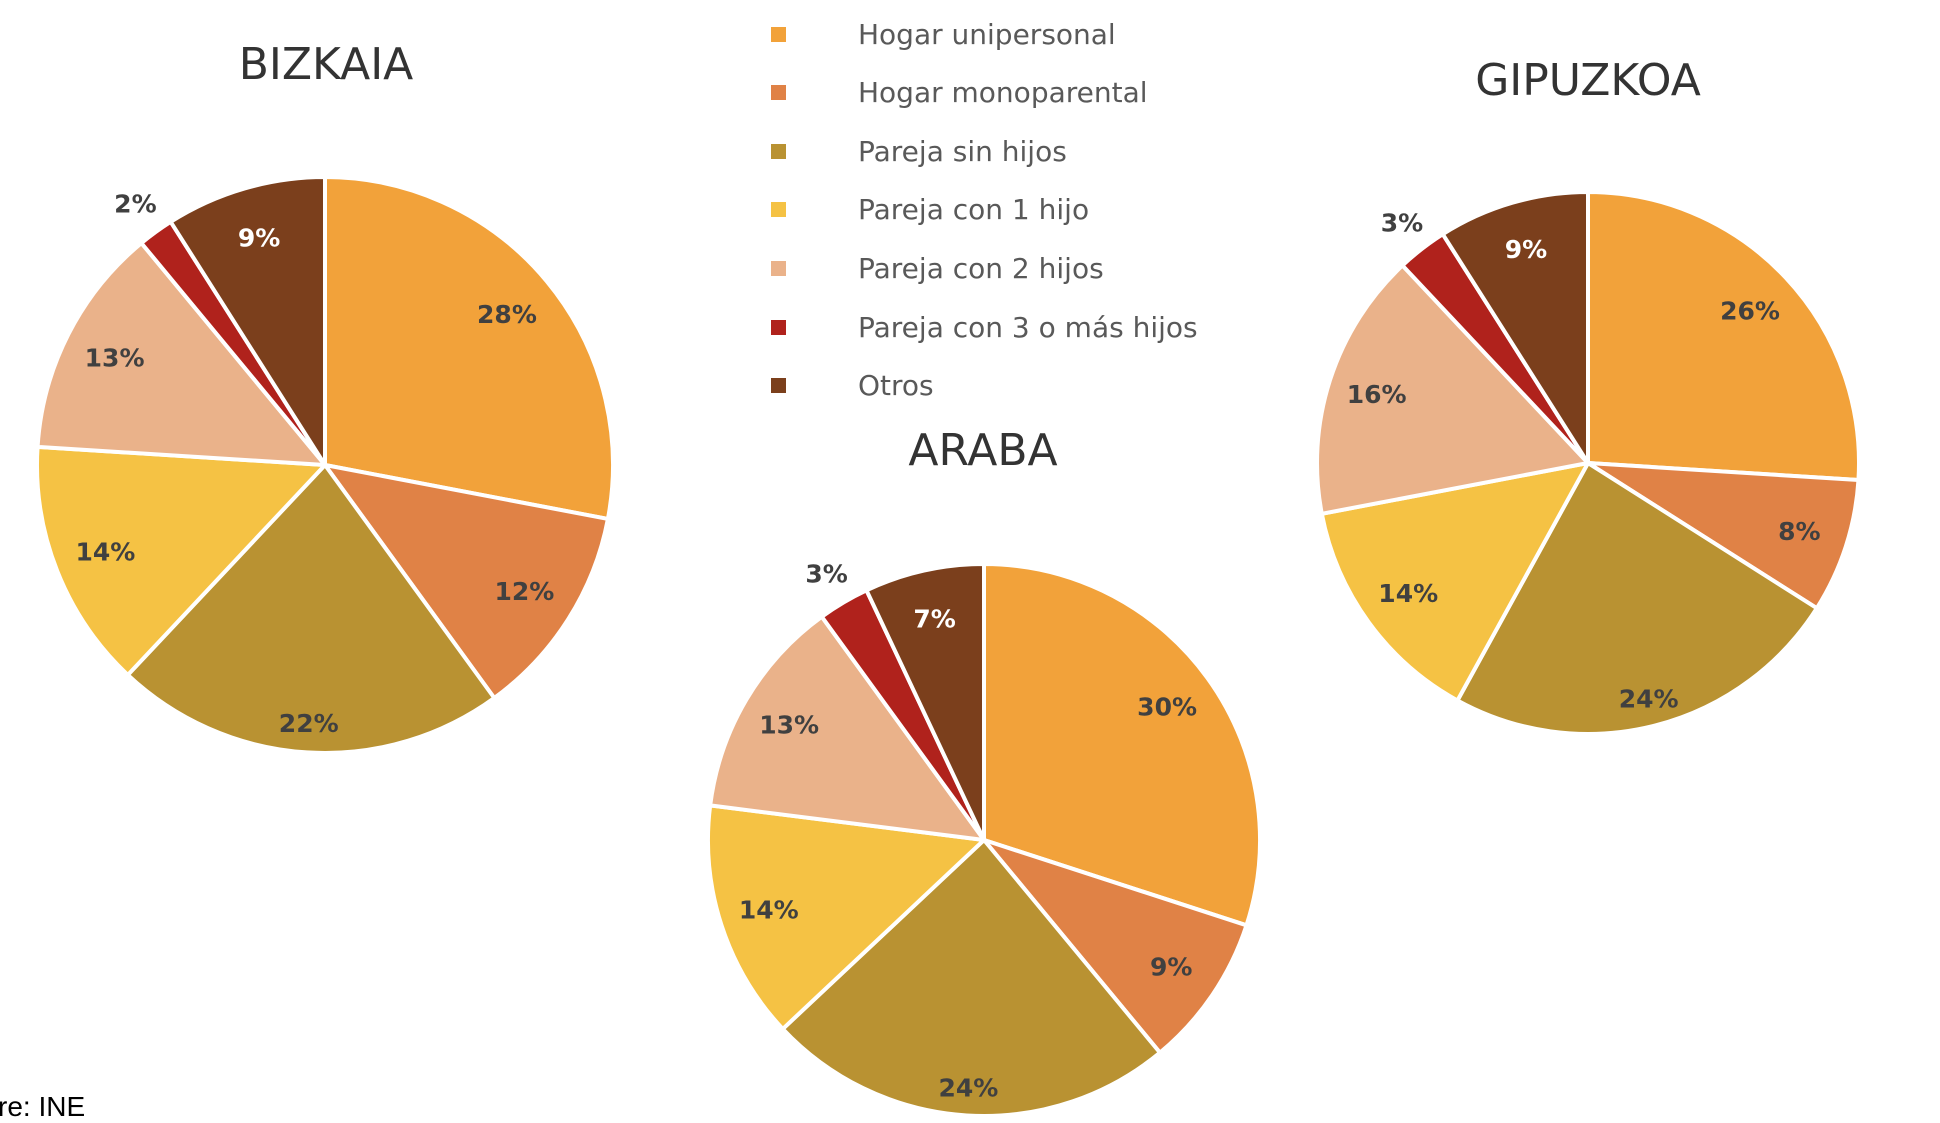  Describe the element at coordinates (962, 151) in the screenshot. I see `legend-label: Pareja sin hijos` at that location.